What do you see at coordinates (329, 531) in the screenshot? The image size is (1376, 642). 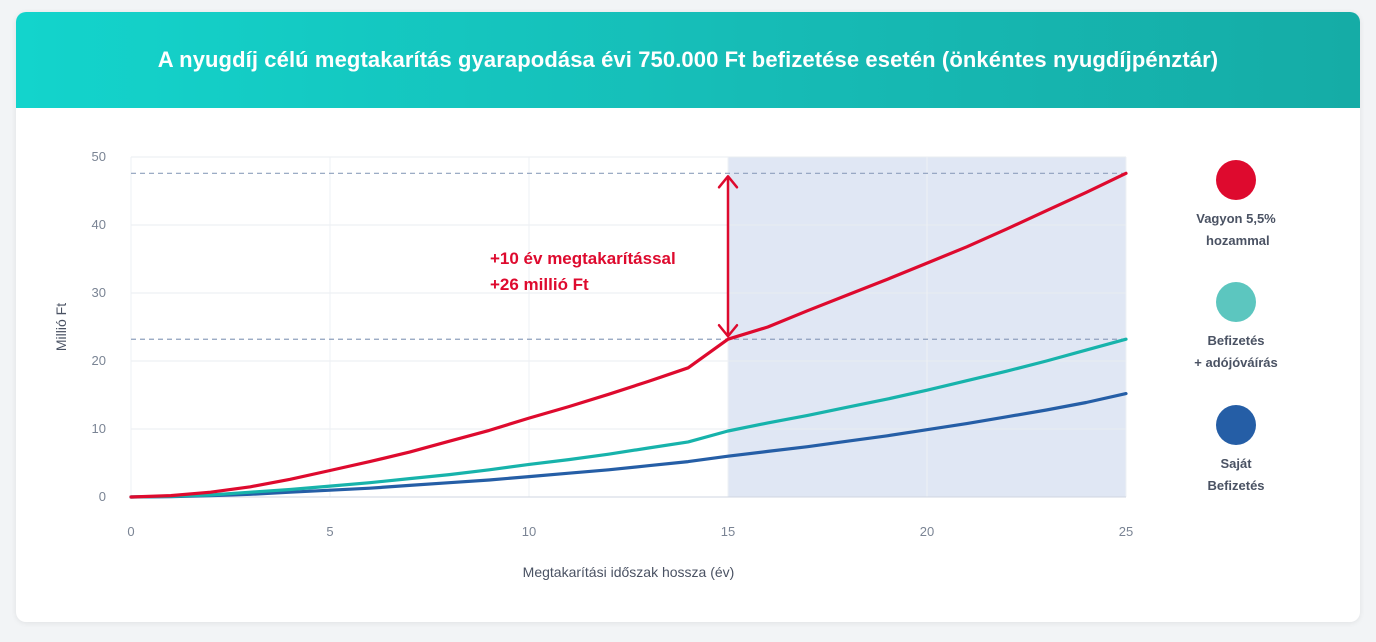 I see `x-tick-label: 5` at bounding box center [329, 531].